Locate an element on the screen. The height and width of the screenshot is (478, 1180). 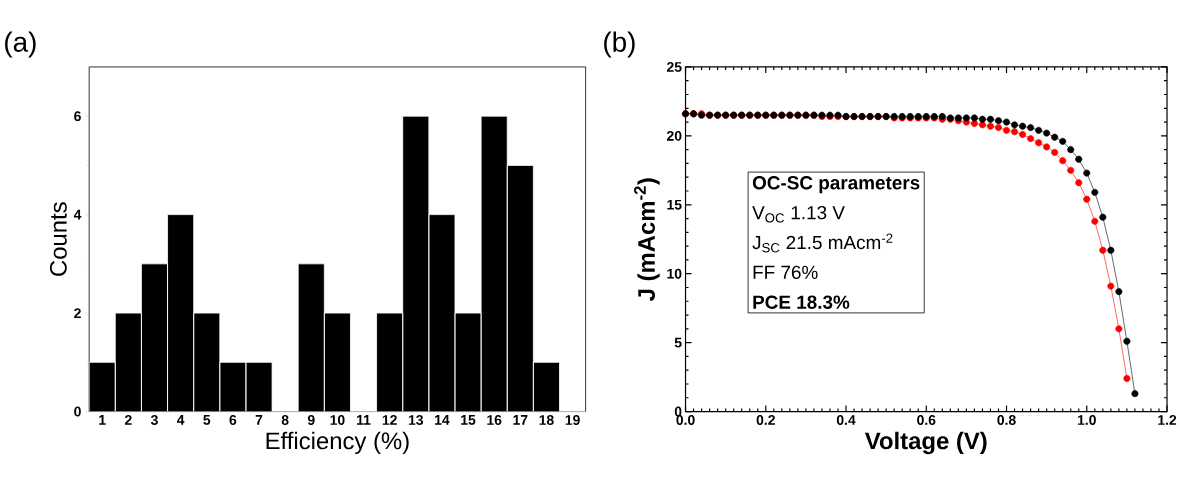
y-tick-label: 5 is located at coordinates (678, 342).